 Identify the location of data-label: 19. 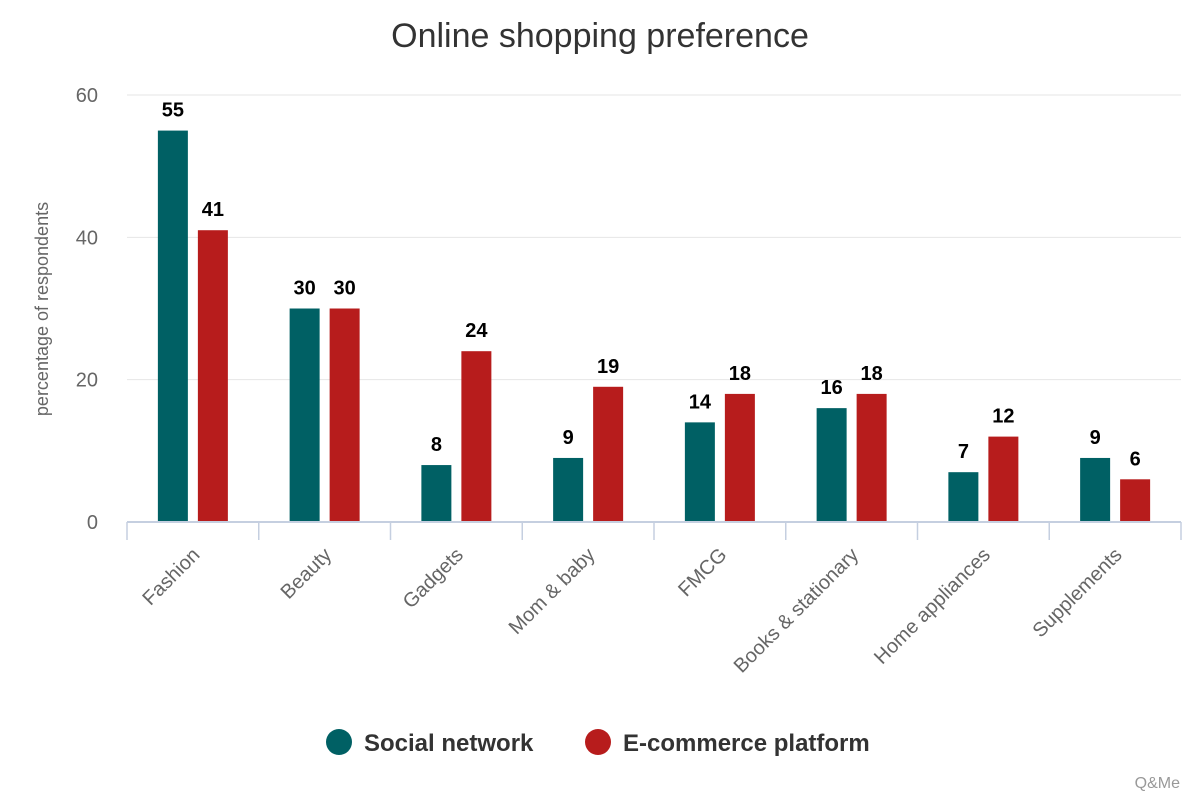
(608, 367).